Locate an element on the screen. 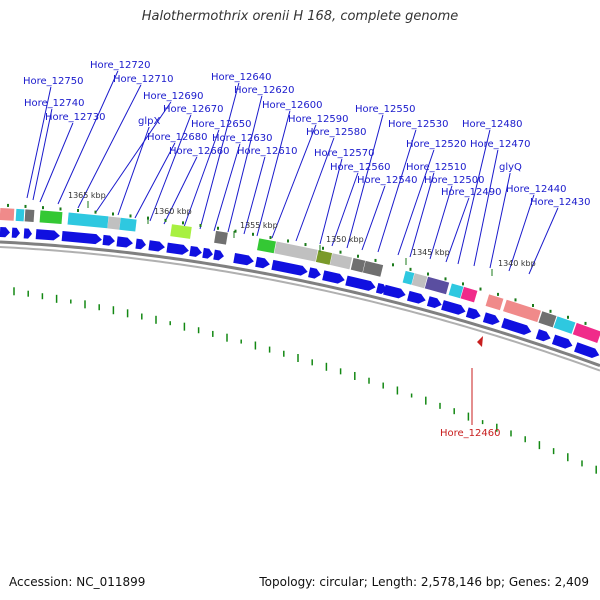 The width and height of the screenshot is (600, 600). highlighted-gene-label: Hore_12460 is located at coordinates (470, 433).